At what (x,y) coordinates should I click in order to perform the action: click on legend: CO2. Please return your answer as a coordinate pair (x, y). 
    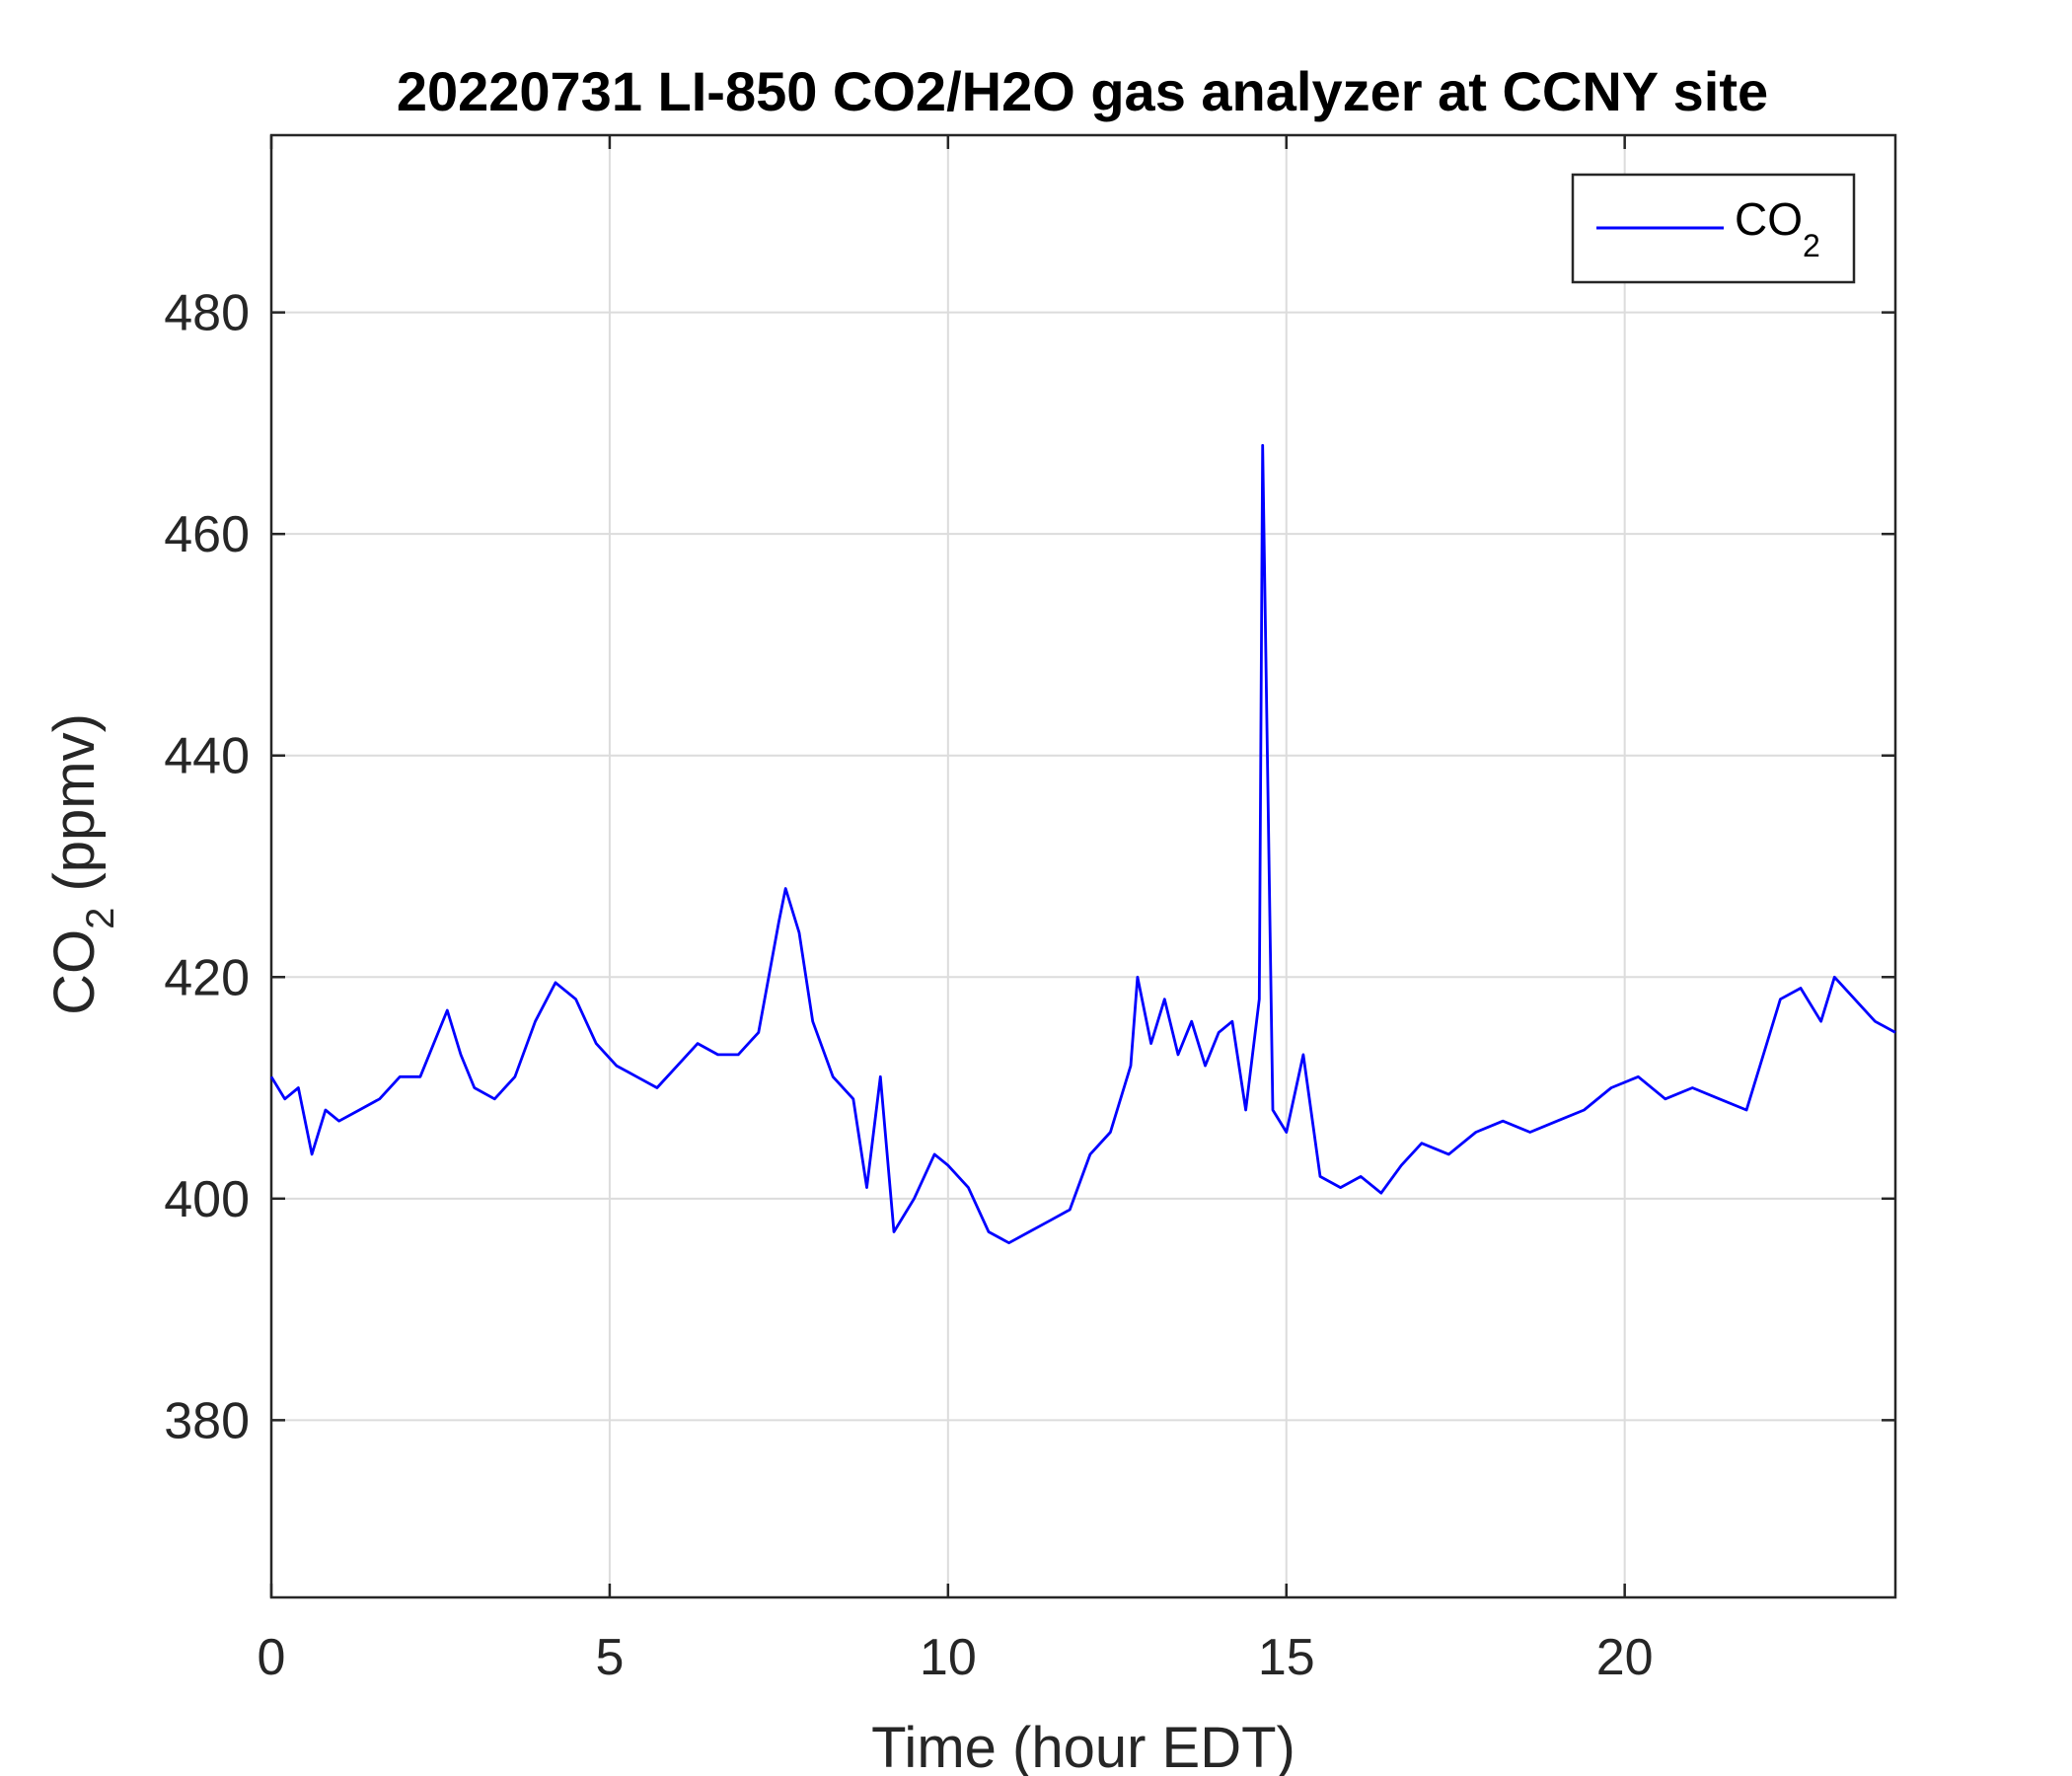
    Looking at the image, I should click on (1714, 229).